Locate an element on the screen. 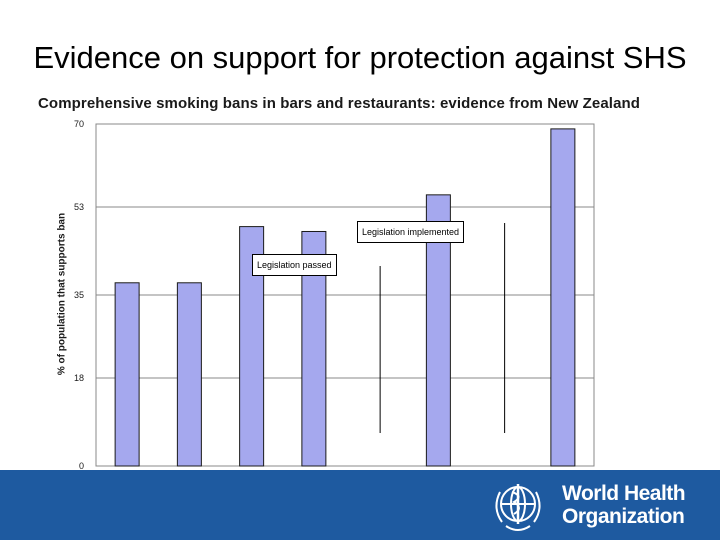 The height and width of the screenshot is (540, 720). who-wordmark-line1: World Health is located at coordinates (624, 493).